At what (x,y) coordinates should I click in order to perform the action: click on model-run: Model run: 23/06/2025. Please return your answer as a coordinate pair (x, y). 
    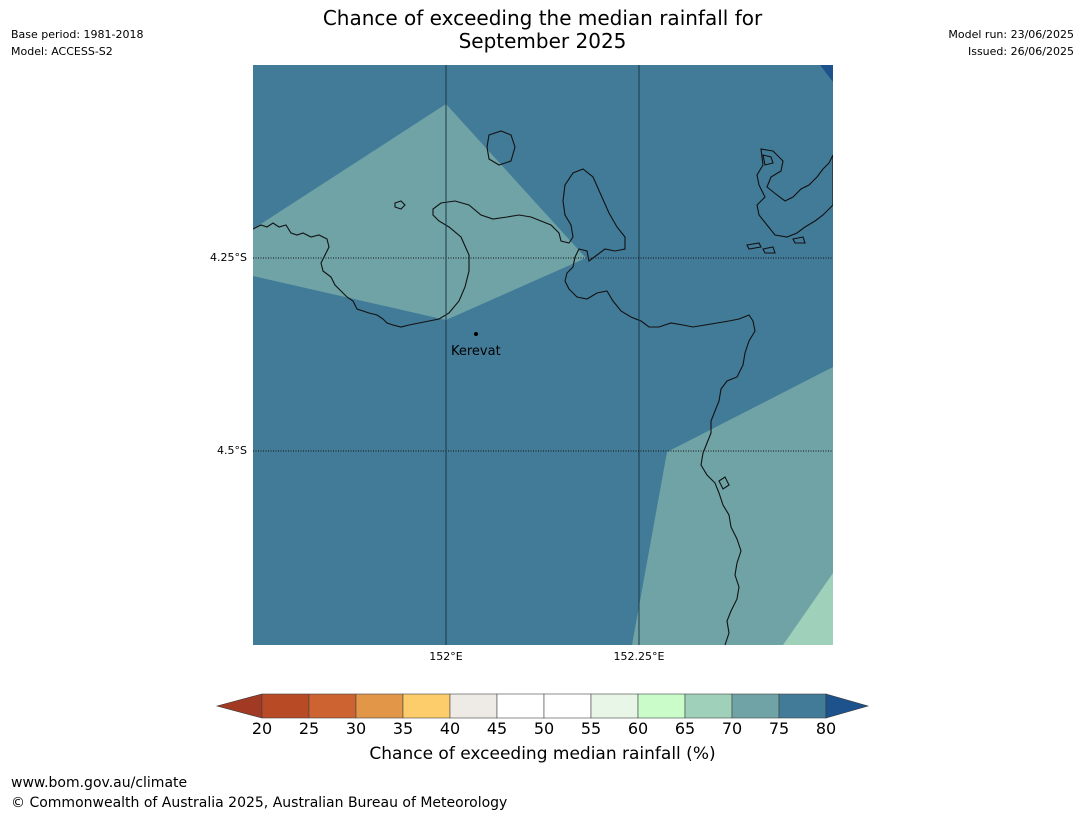
    Looking at the image, I should click on (1011, 34).